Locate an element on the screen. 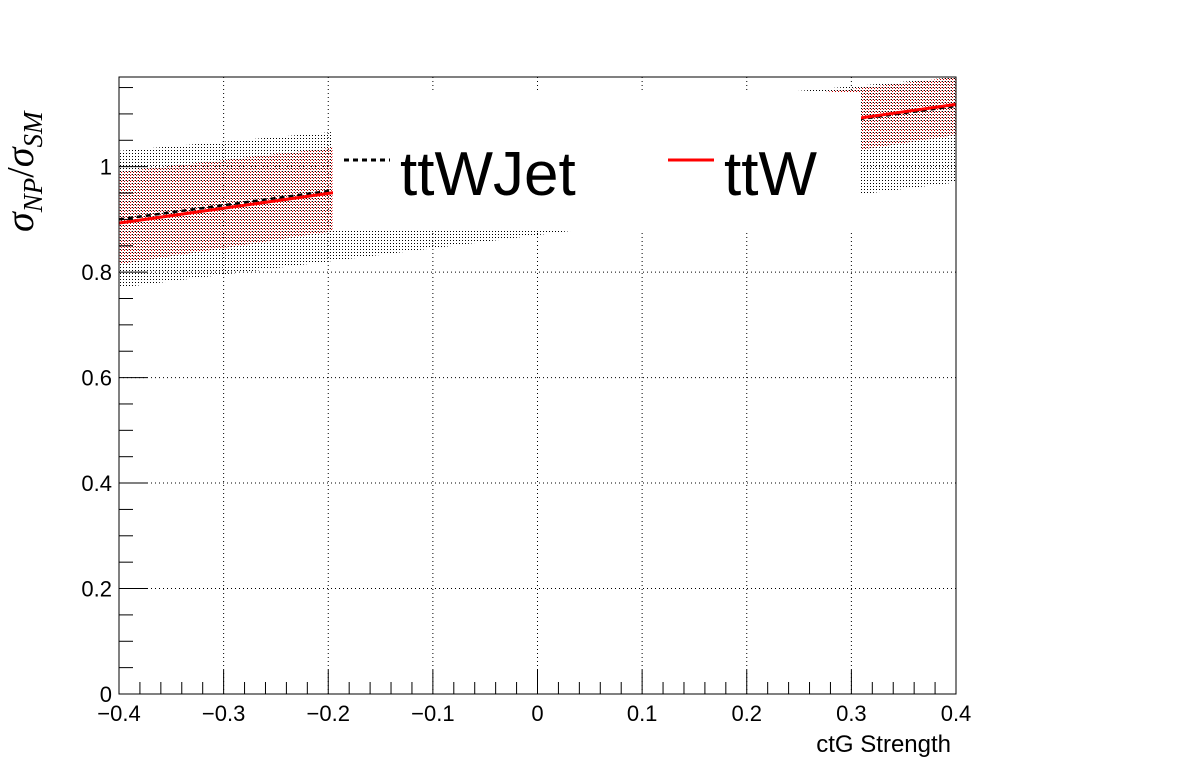 The image size is (1196, 772). y-tick-label-5: 1 is located at coordinates (106, 167).